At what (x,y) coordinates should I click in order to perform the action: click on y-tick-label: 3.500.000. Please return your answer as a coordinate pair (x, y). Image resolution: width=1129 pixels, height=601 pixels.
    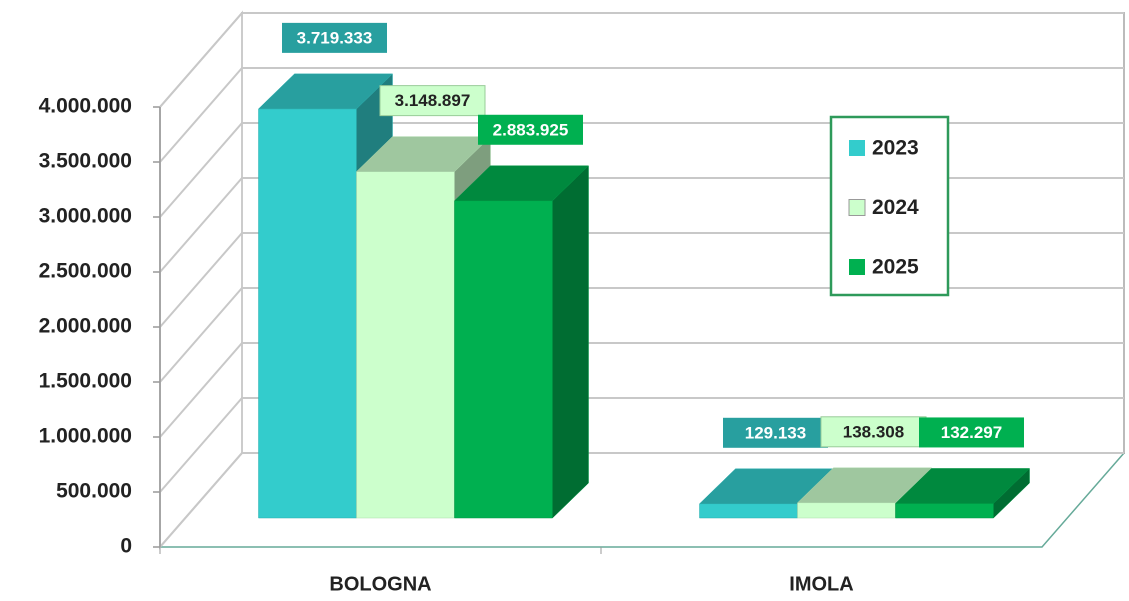
    Looking at the image, I should click on (85, 161).